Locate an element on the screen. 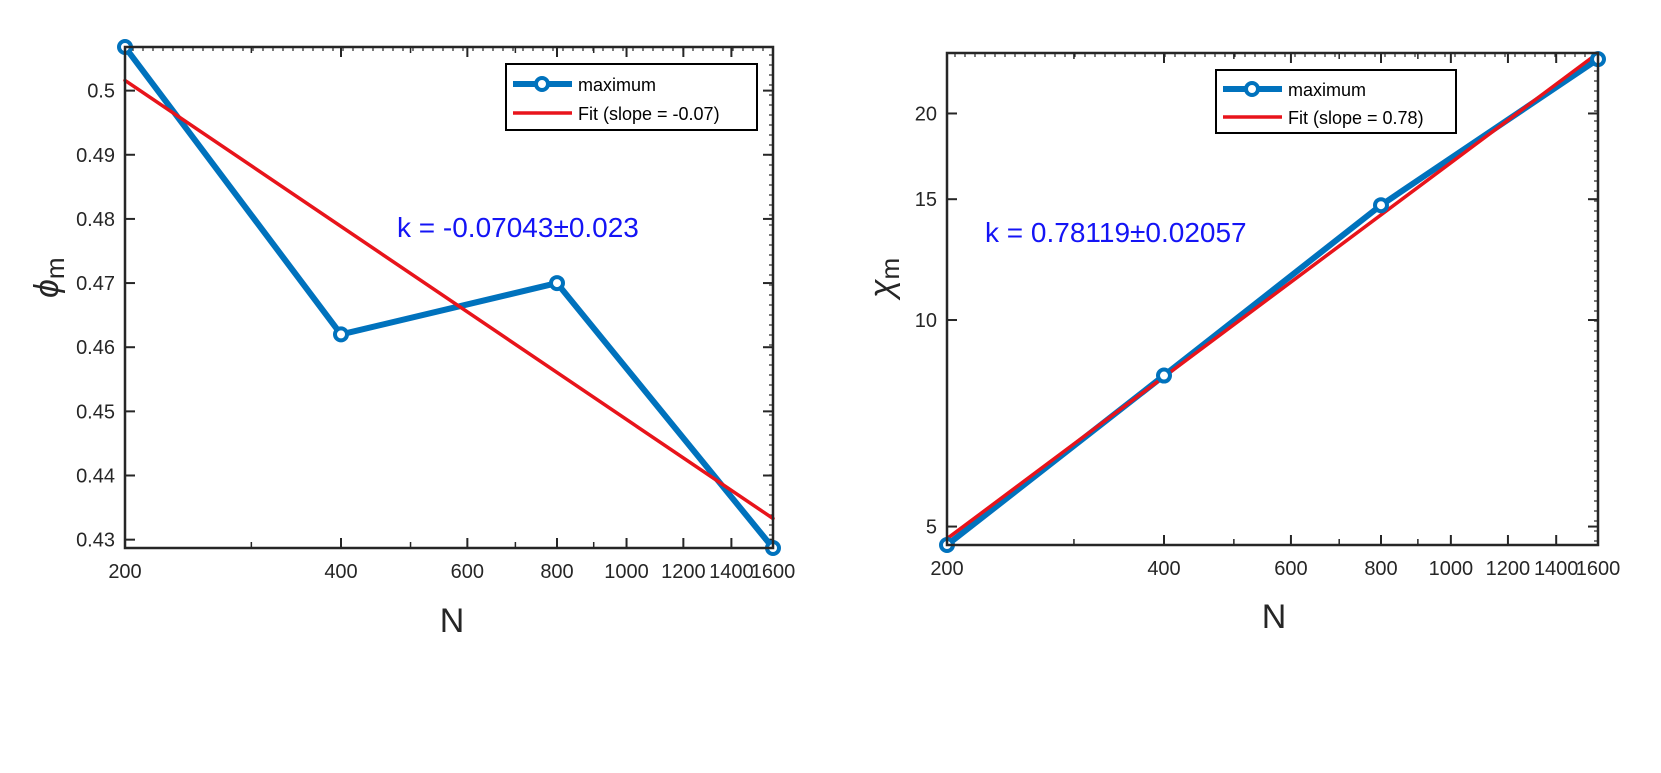 This screenshot has height=773, width=1661. y-tick-label: 0.46 is located at coordinates (95, 348).